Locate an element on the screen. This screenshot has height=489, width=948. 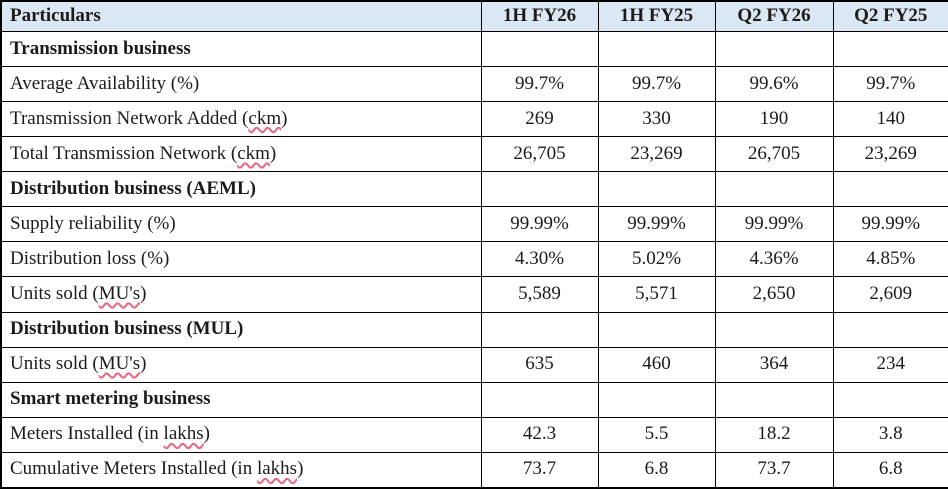
section-row-smart-metering: Smart metering business is located at coordinates (474, 399).